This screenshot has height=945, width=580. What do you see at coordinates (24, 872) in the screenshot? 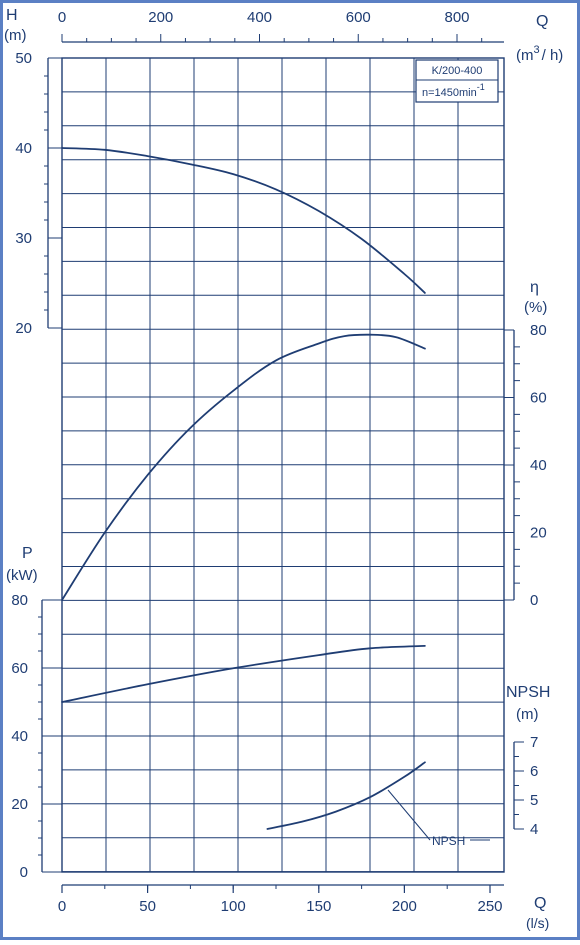
I see `p-tick-label: 0` at bounding box center [24, 872].